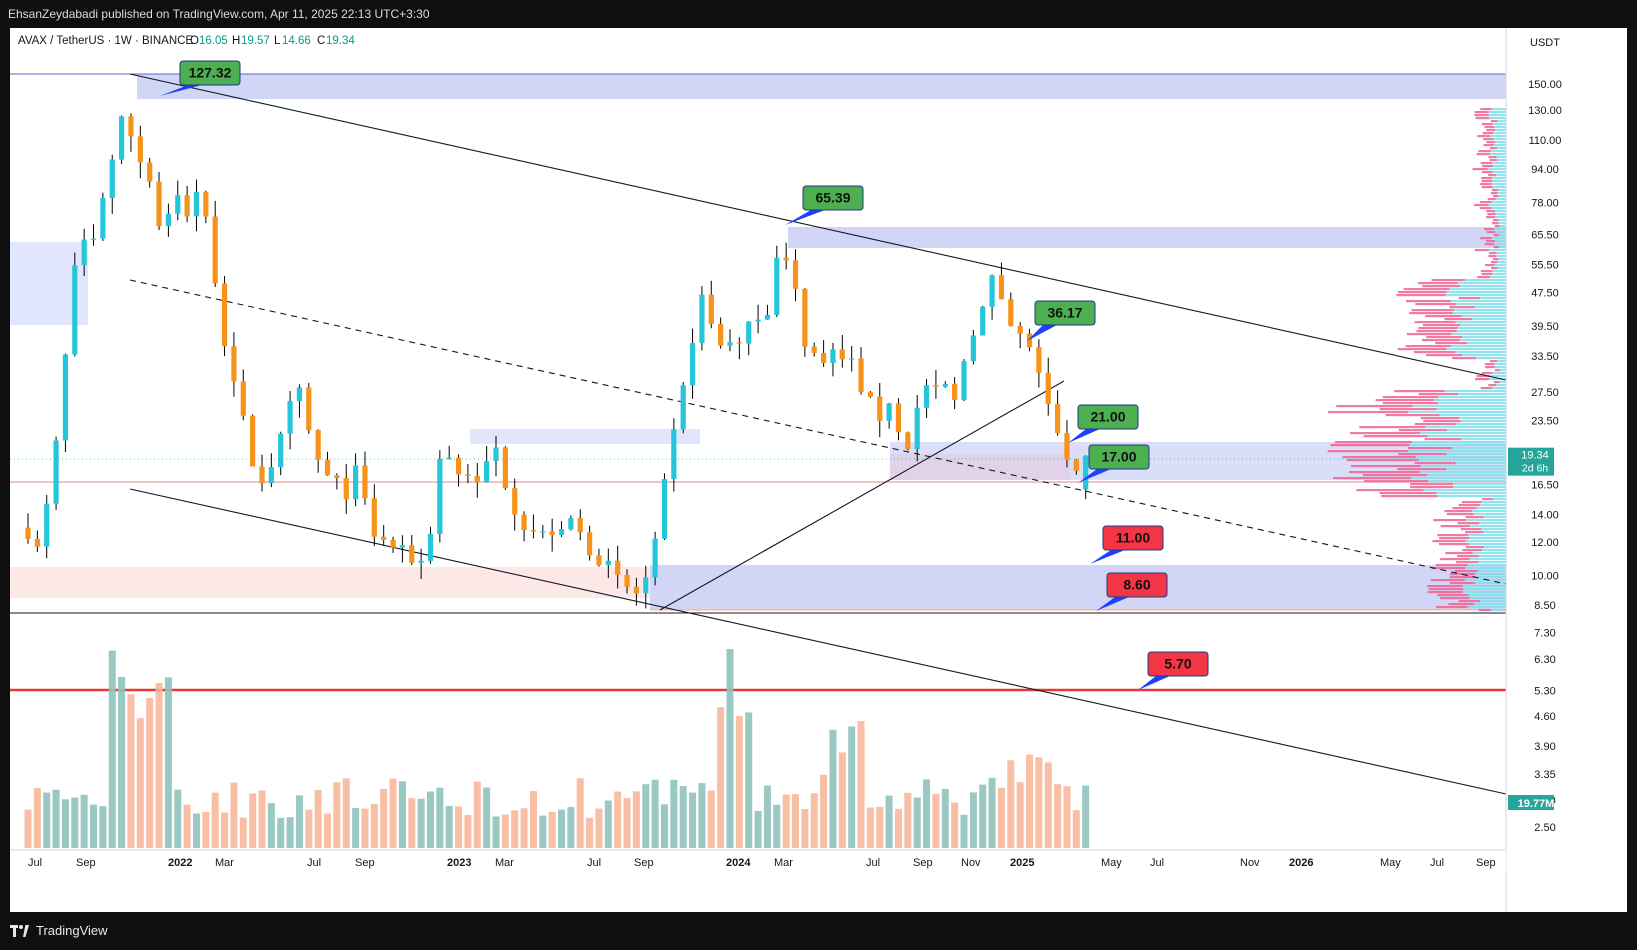  What do you see at coordinates (1111, 863) in the screenshot?
I see `time-tick: May` at bounding box center [1111, 863].